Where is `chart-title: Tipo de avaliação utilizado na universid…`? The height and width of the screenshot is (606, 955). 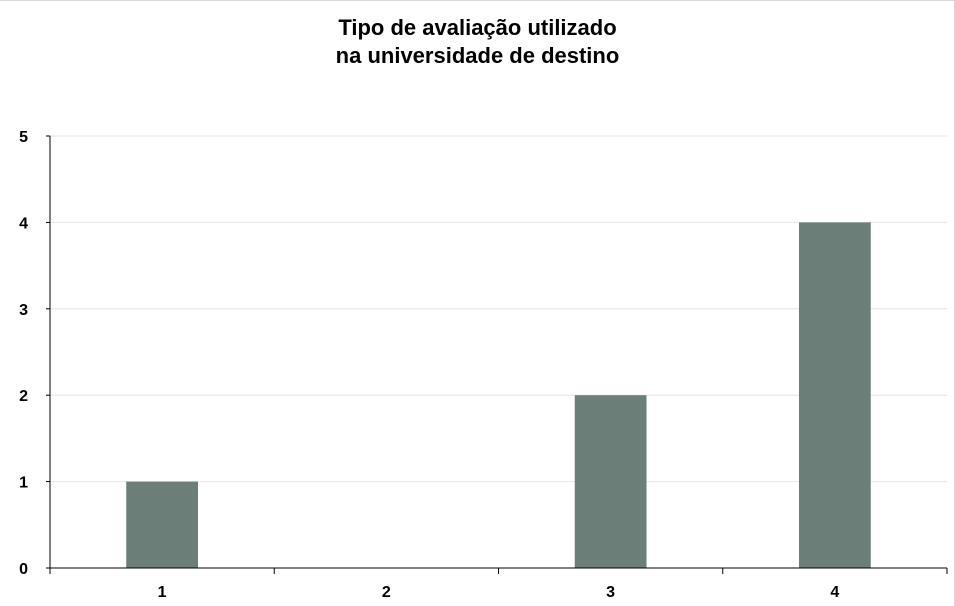
chart-title: Tipo de avaliação utilizado na universid… is located at coordinates (477, 42).